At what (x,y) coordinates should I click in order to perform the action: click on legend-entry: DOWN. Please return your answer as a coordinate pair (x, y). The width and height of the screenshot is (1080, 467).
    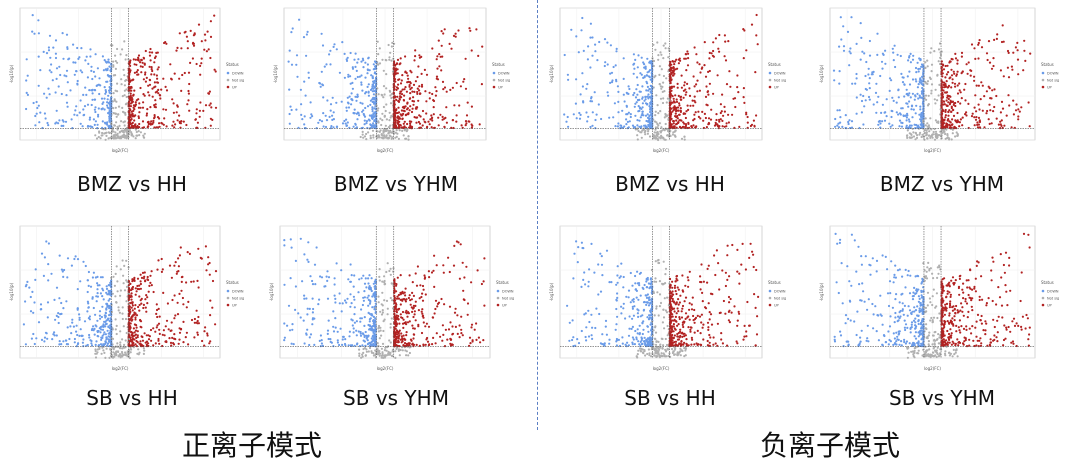
    Looking at the image, I should click on (504, 74).